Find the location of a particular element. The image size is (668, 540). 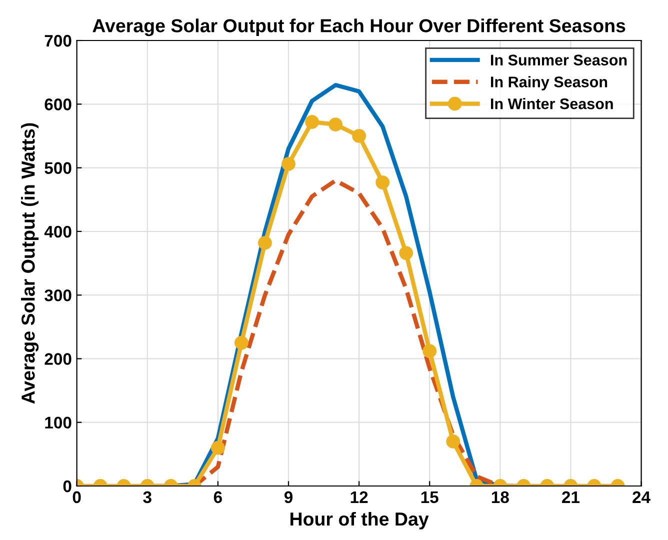

y-tick-label: 100 is located at coordinates (58, 422).